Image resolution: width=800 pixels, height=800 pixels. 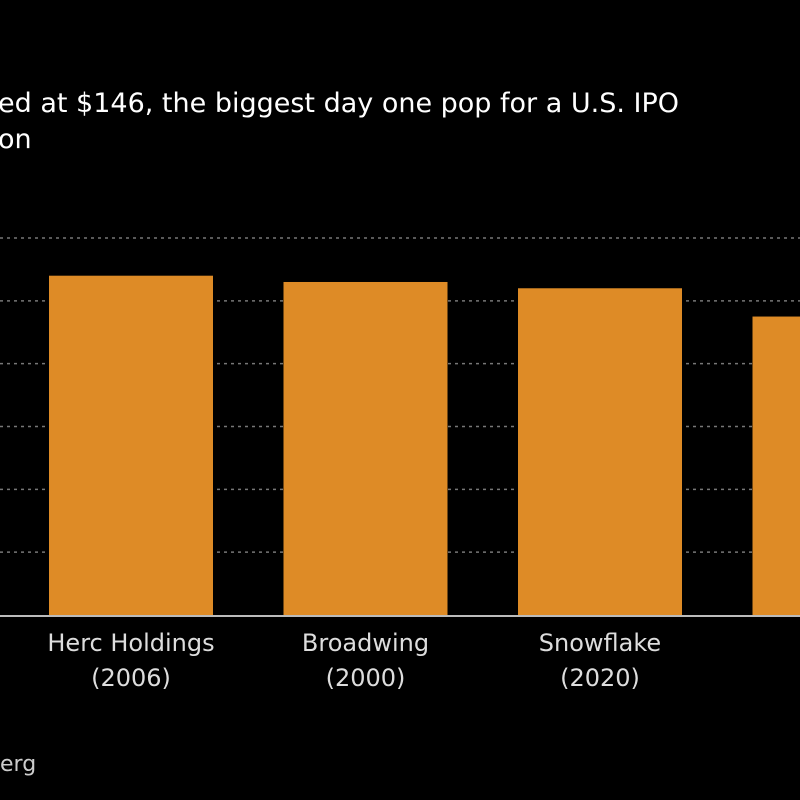 I want to click on title-line-2: on, so click(x=16, y=139).